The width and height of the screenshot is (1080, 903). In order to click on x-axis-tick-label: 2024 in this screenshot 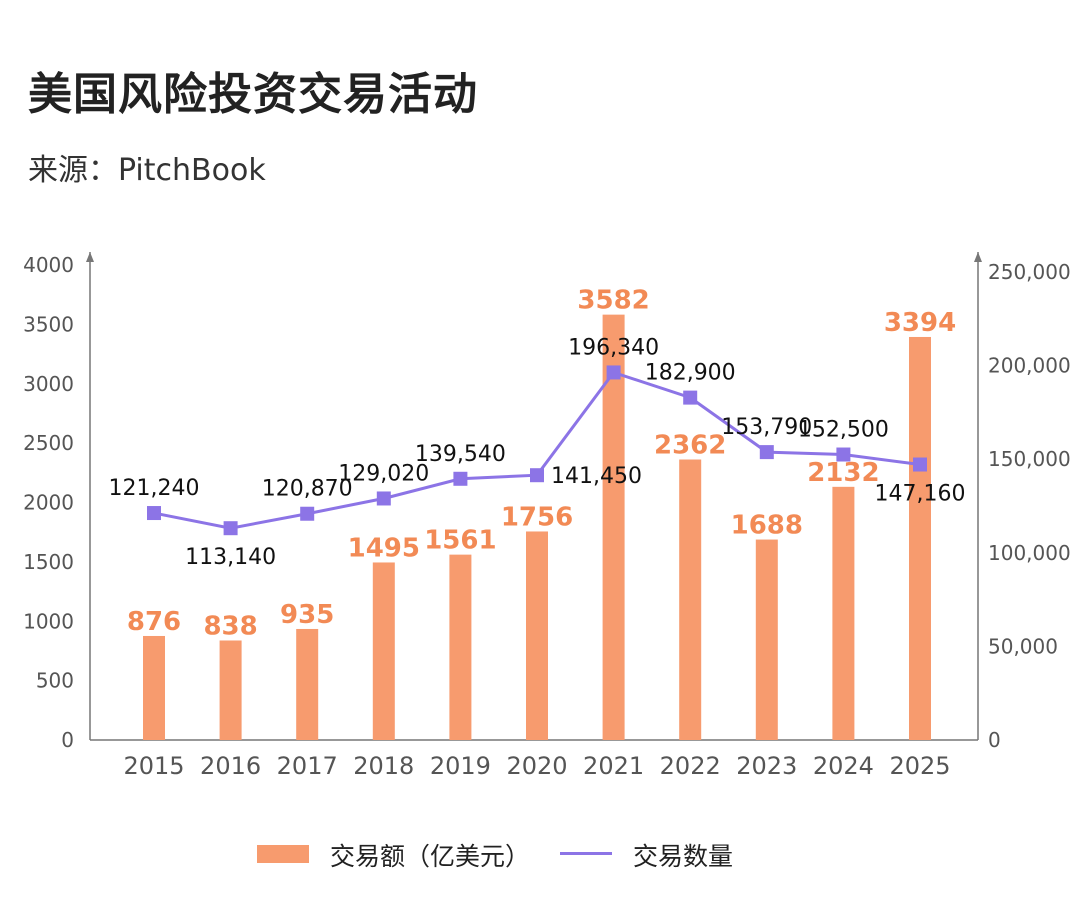, I will do `click(843, 766)`.